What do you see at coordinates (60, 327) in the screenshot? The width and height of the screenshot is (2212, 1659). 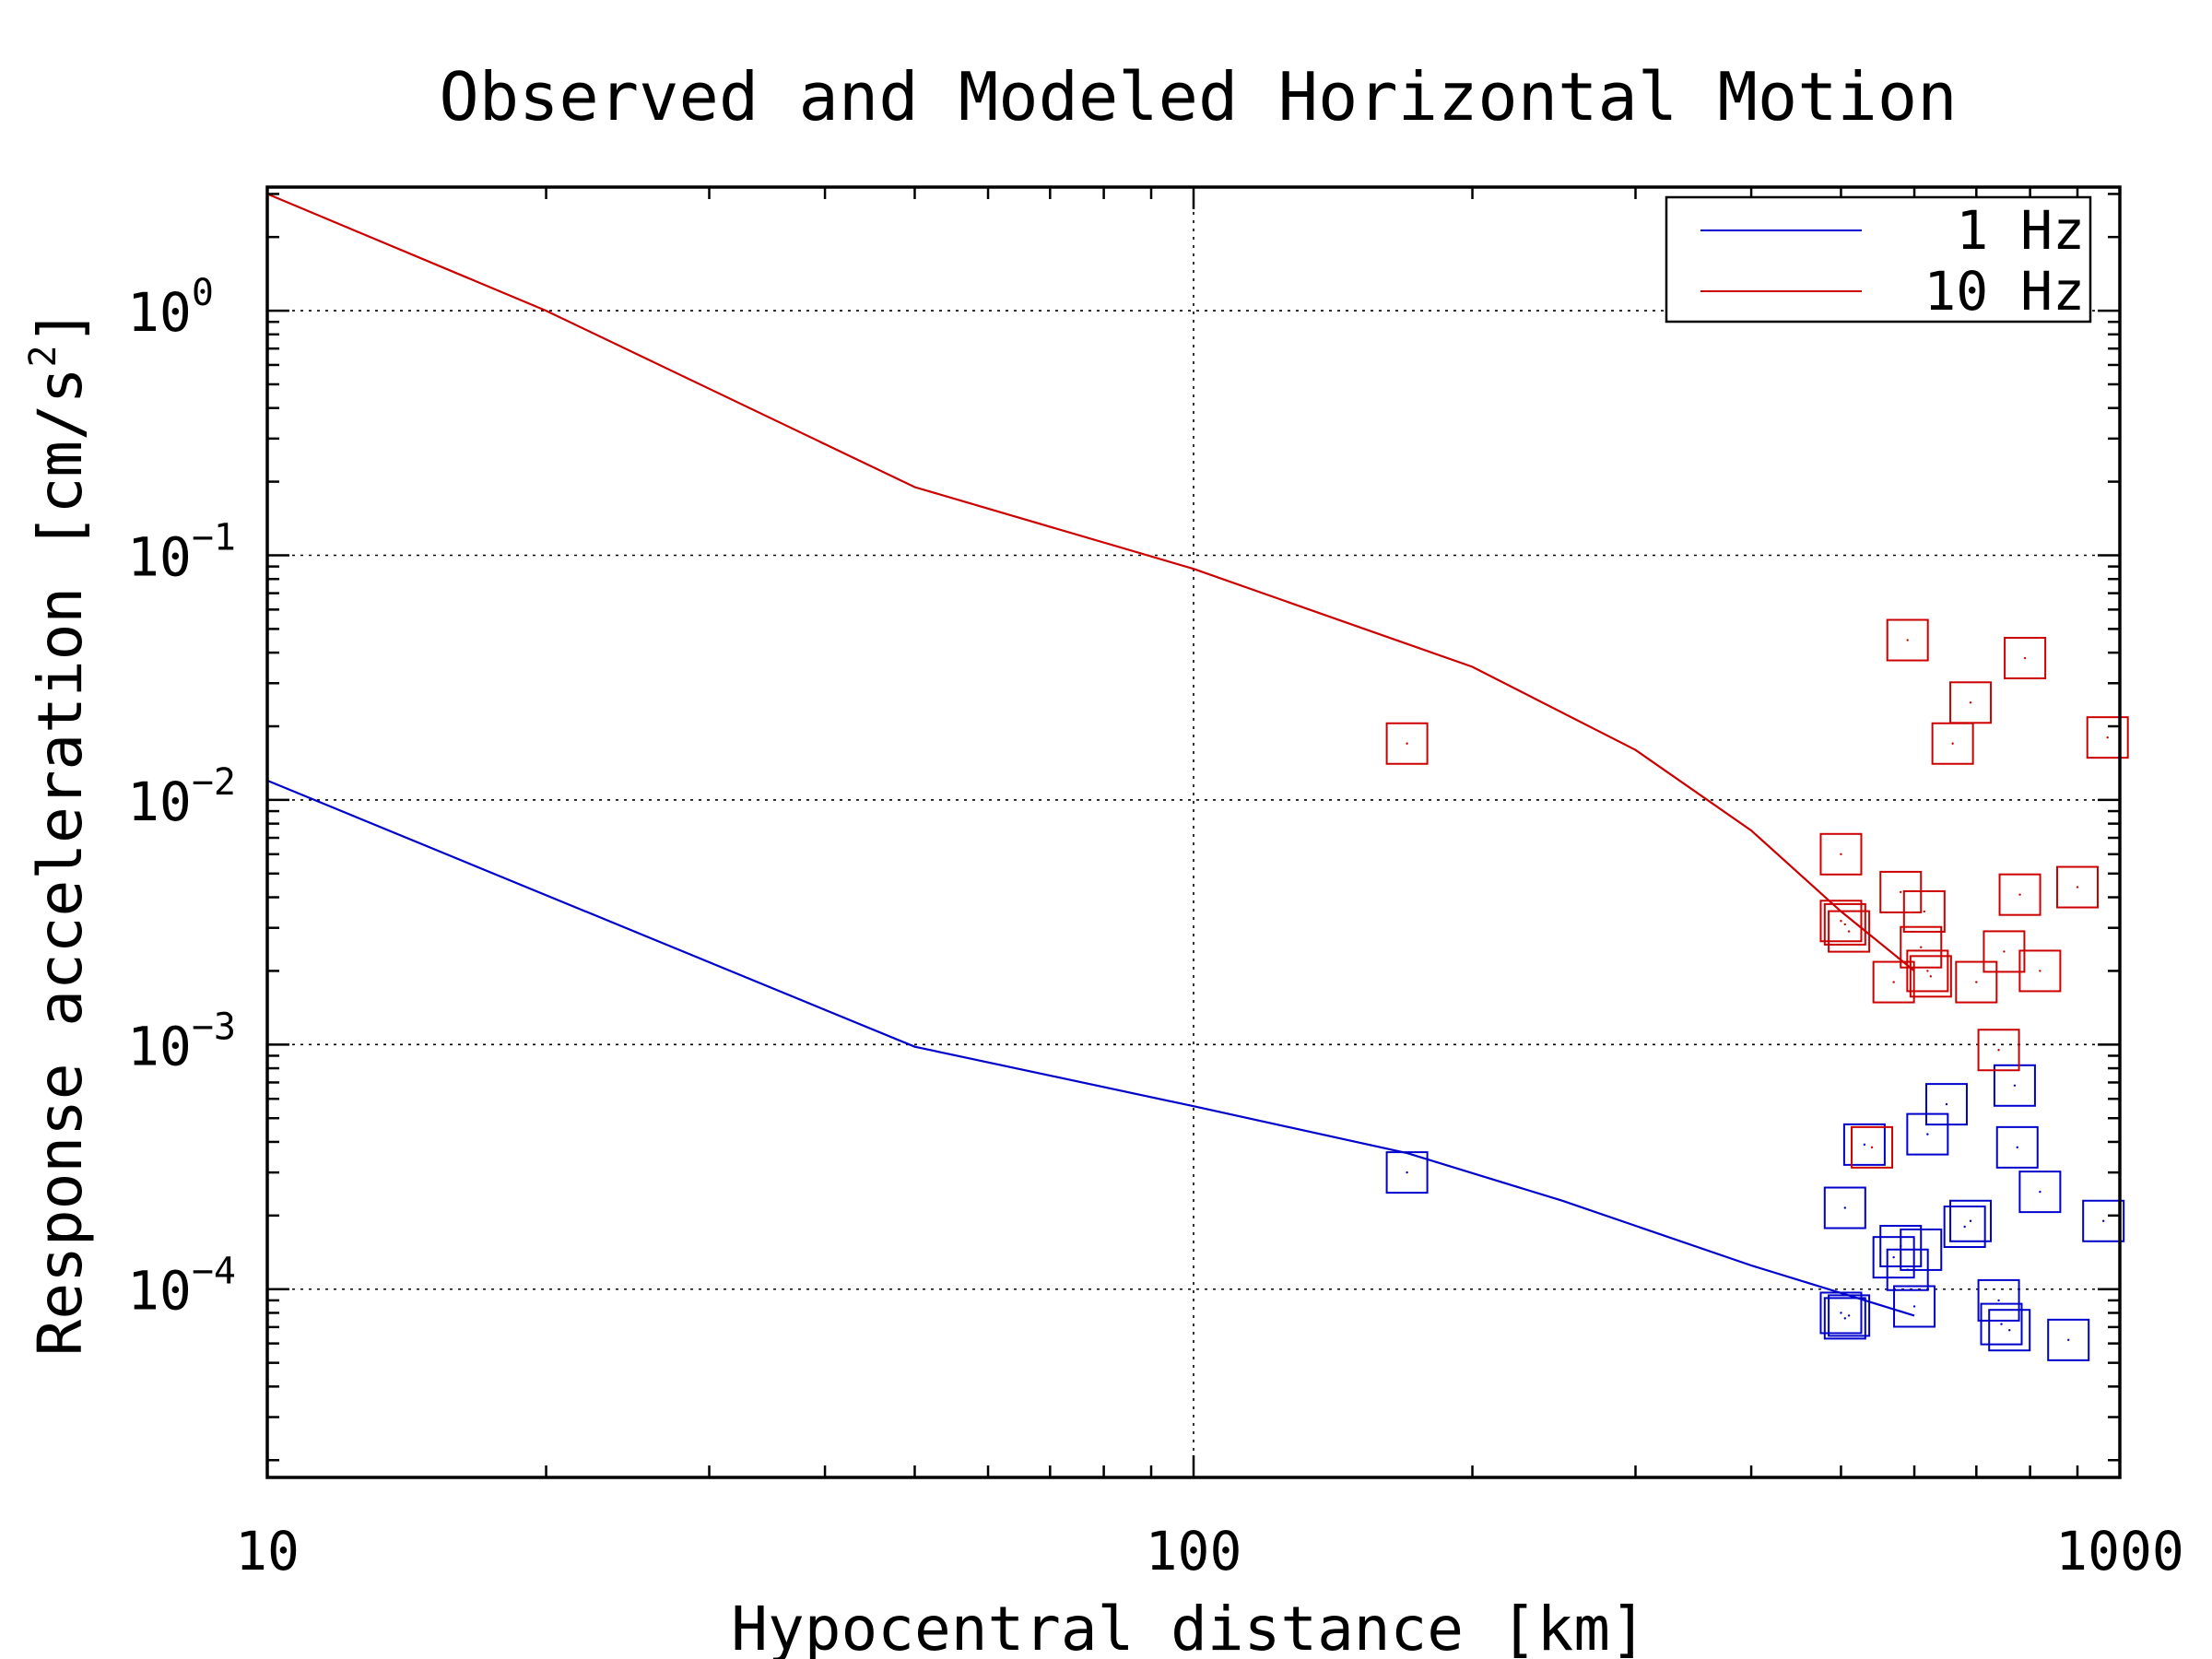 I see `y-axis-label-close: ]` at bounding box center [60, 327].